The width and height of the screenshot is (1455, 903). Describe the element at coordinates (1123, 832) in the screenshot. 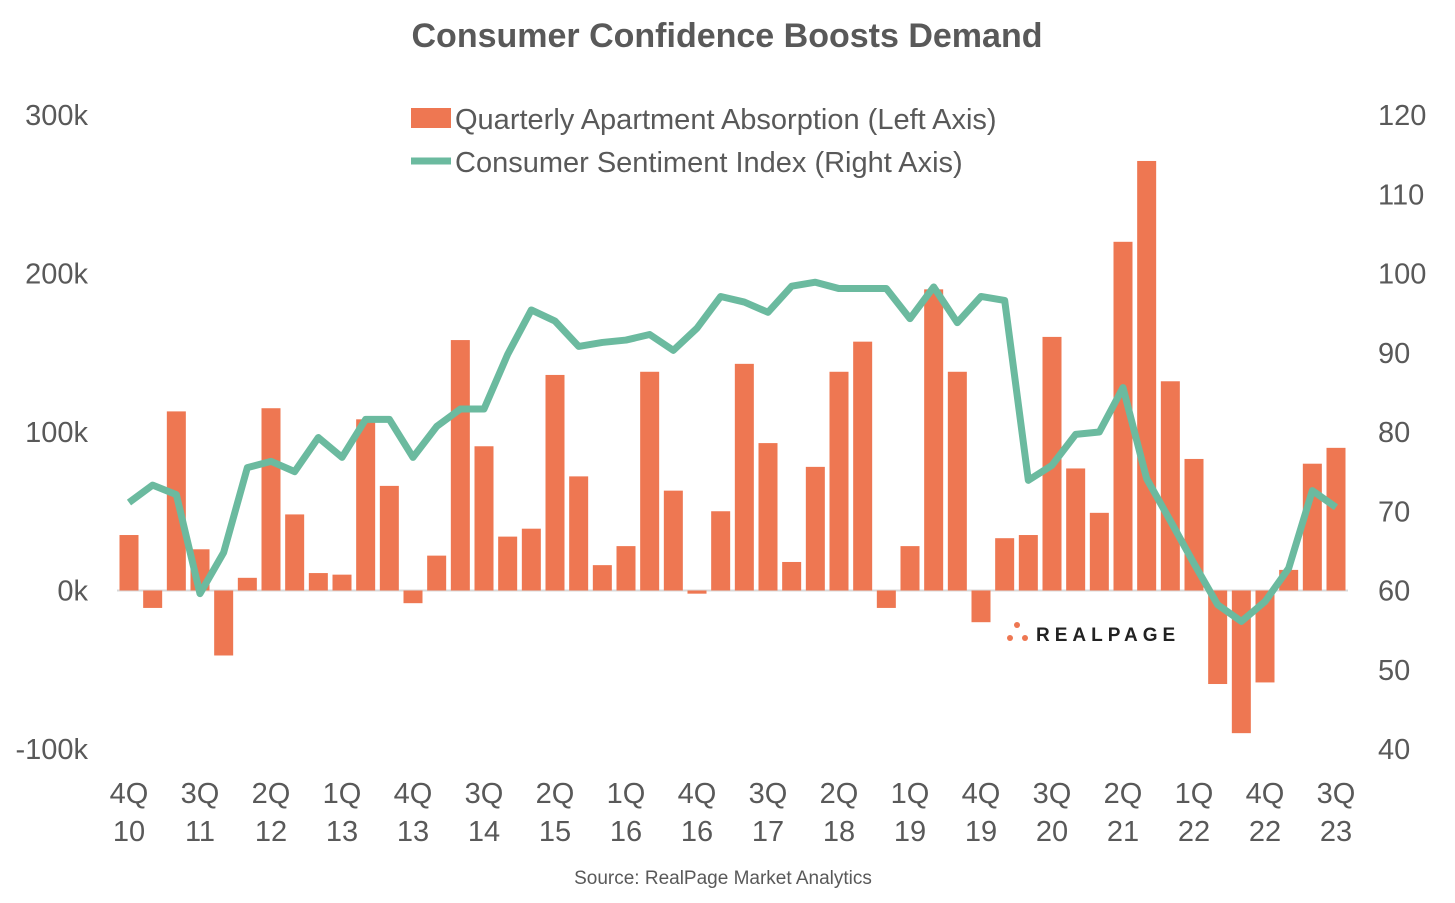

I see `x-tick-label: 21` at that location.